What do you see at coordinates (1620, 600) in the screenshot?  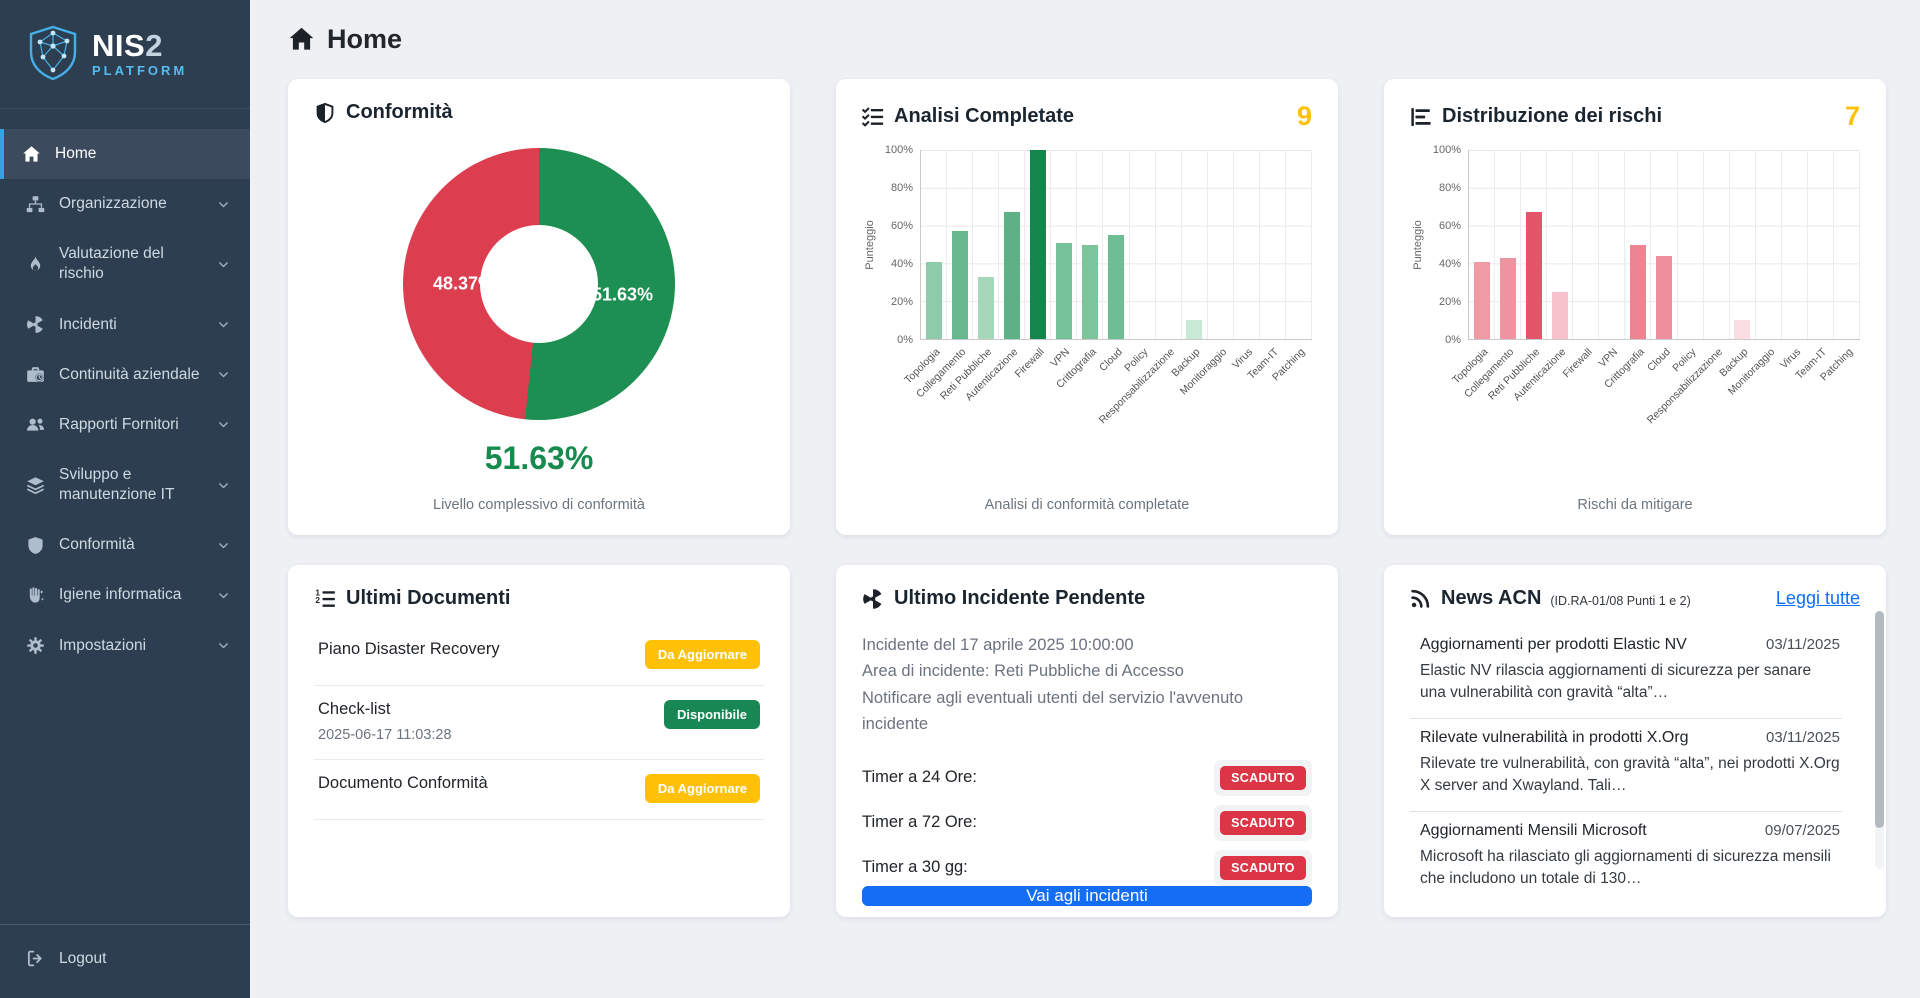 I see `news-subtitle: (ID.RA-01/08 Punti 1 e 2)` at bounding box center [1620, 600].